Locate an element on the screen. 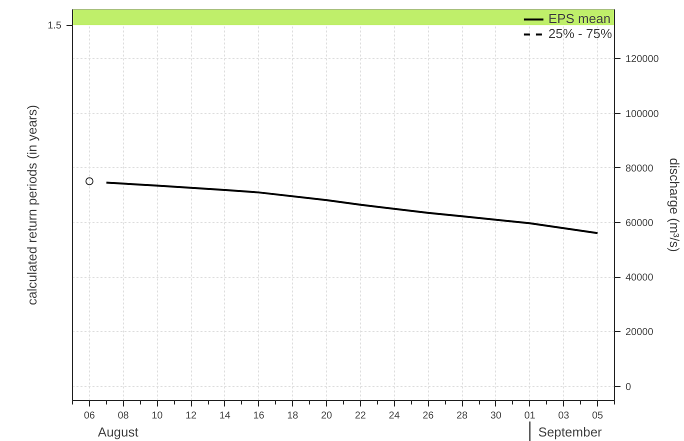  x-tick-label: 16 is located at coordinates (259, 416).